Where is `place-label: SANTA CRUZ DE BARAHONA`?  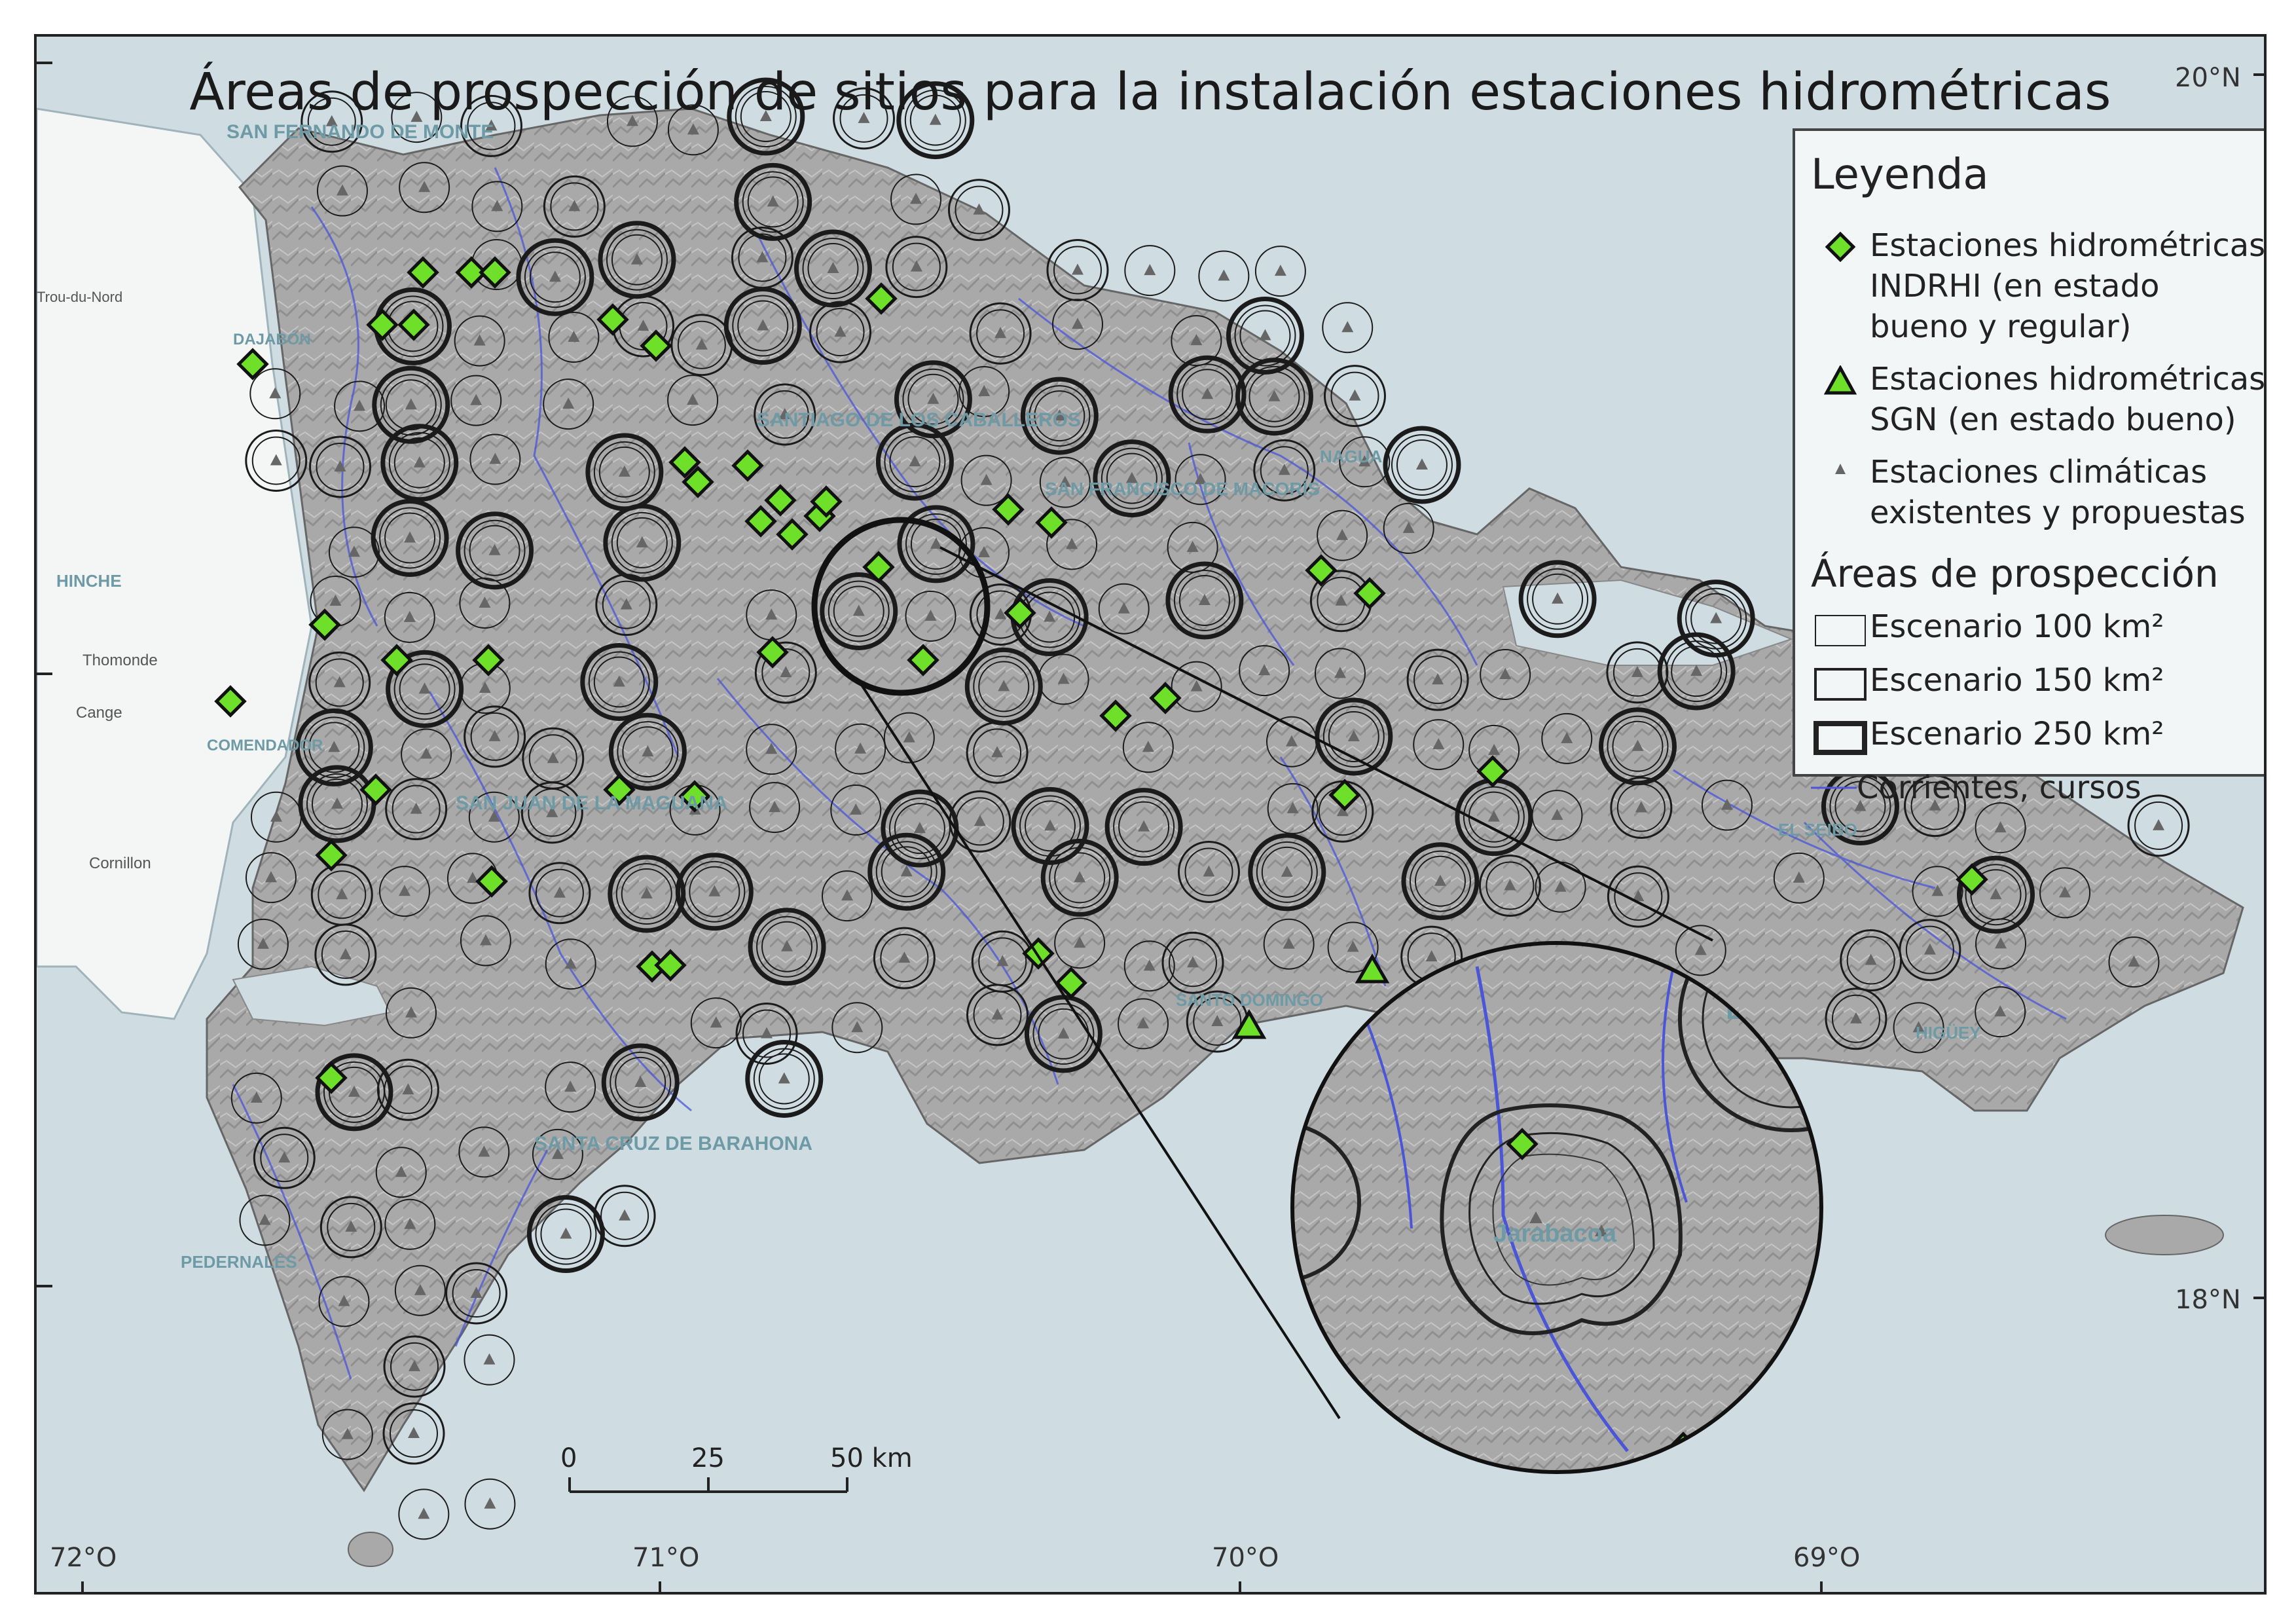
place-label: SANTA CRUZ DE BARAHONA is located at coordinates (673, 1143).